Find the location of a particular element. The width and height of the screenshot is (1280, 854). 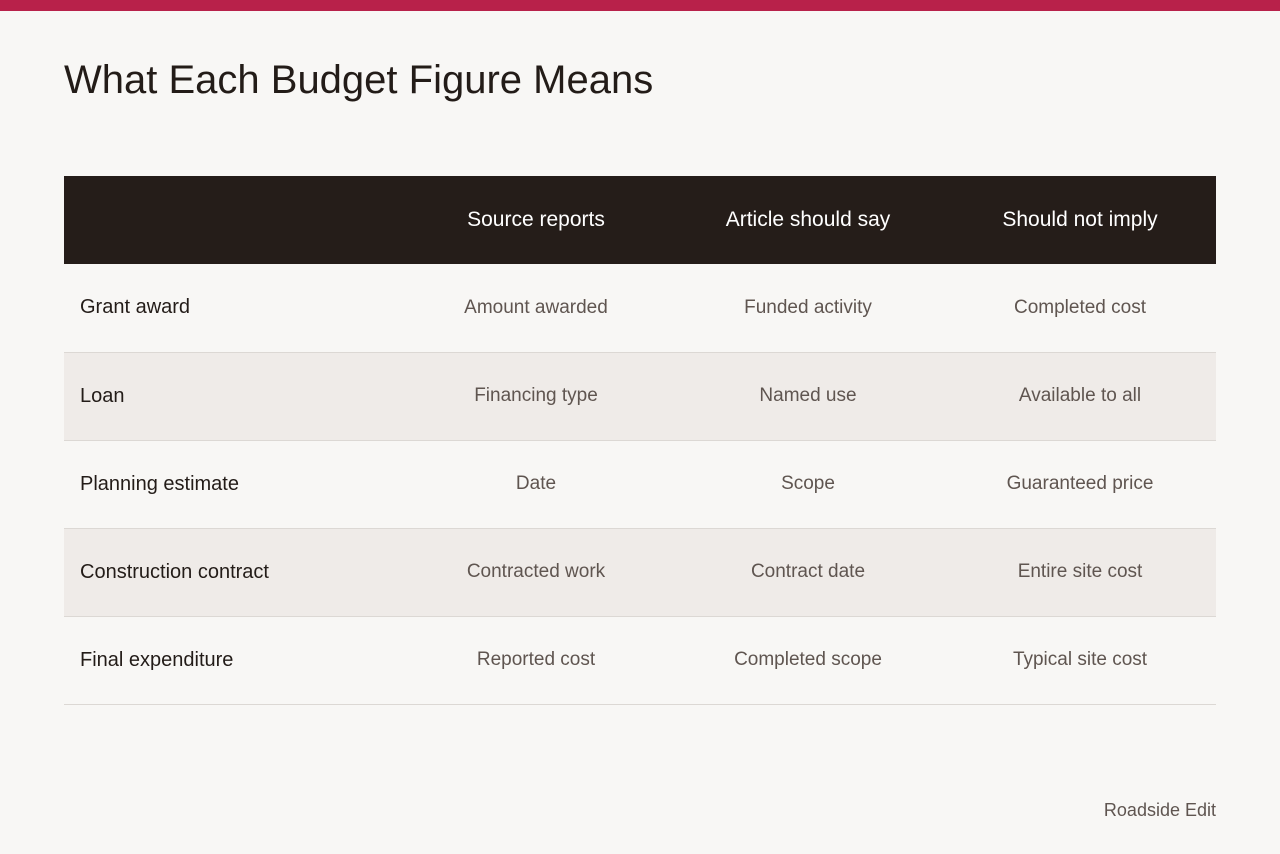

header-cell-article-should-say: Article should say is located at coordinates (808, 219).